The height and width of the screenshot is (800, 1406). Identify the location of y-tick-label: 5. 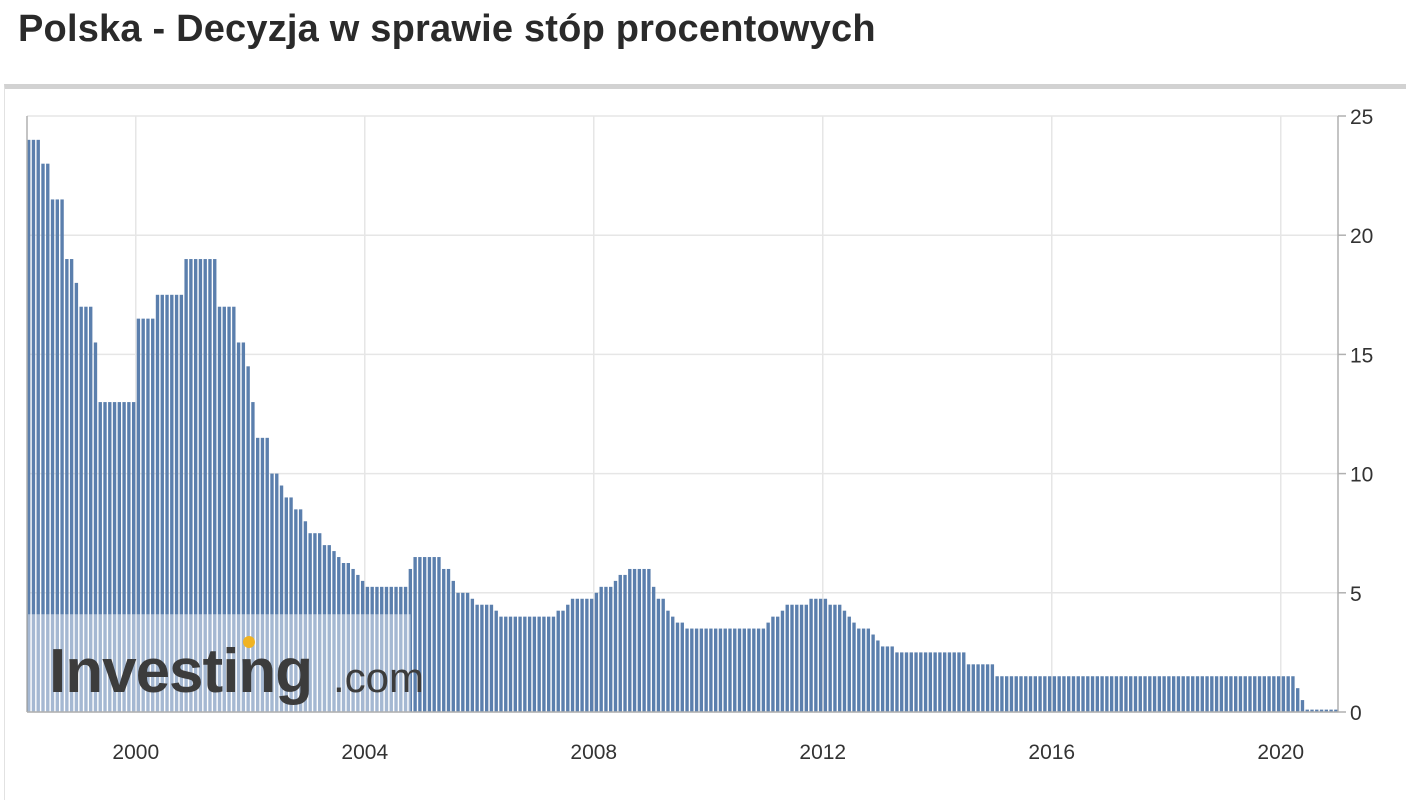
(1356, 594).